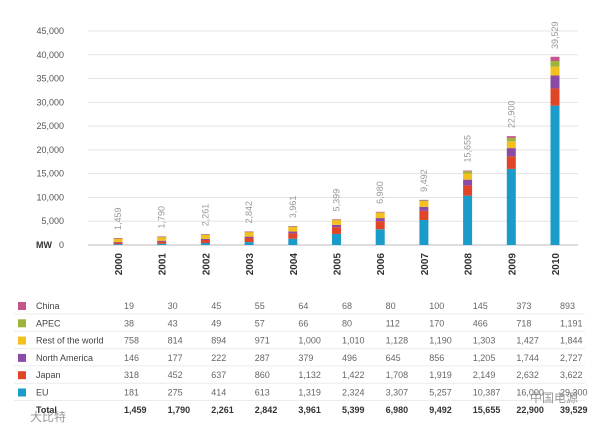  What do you see at coordinates (303, 323) in the screenshot?
I see `table-cell: 66` at bounding box center [303, 323].